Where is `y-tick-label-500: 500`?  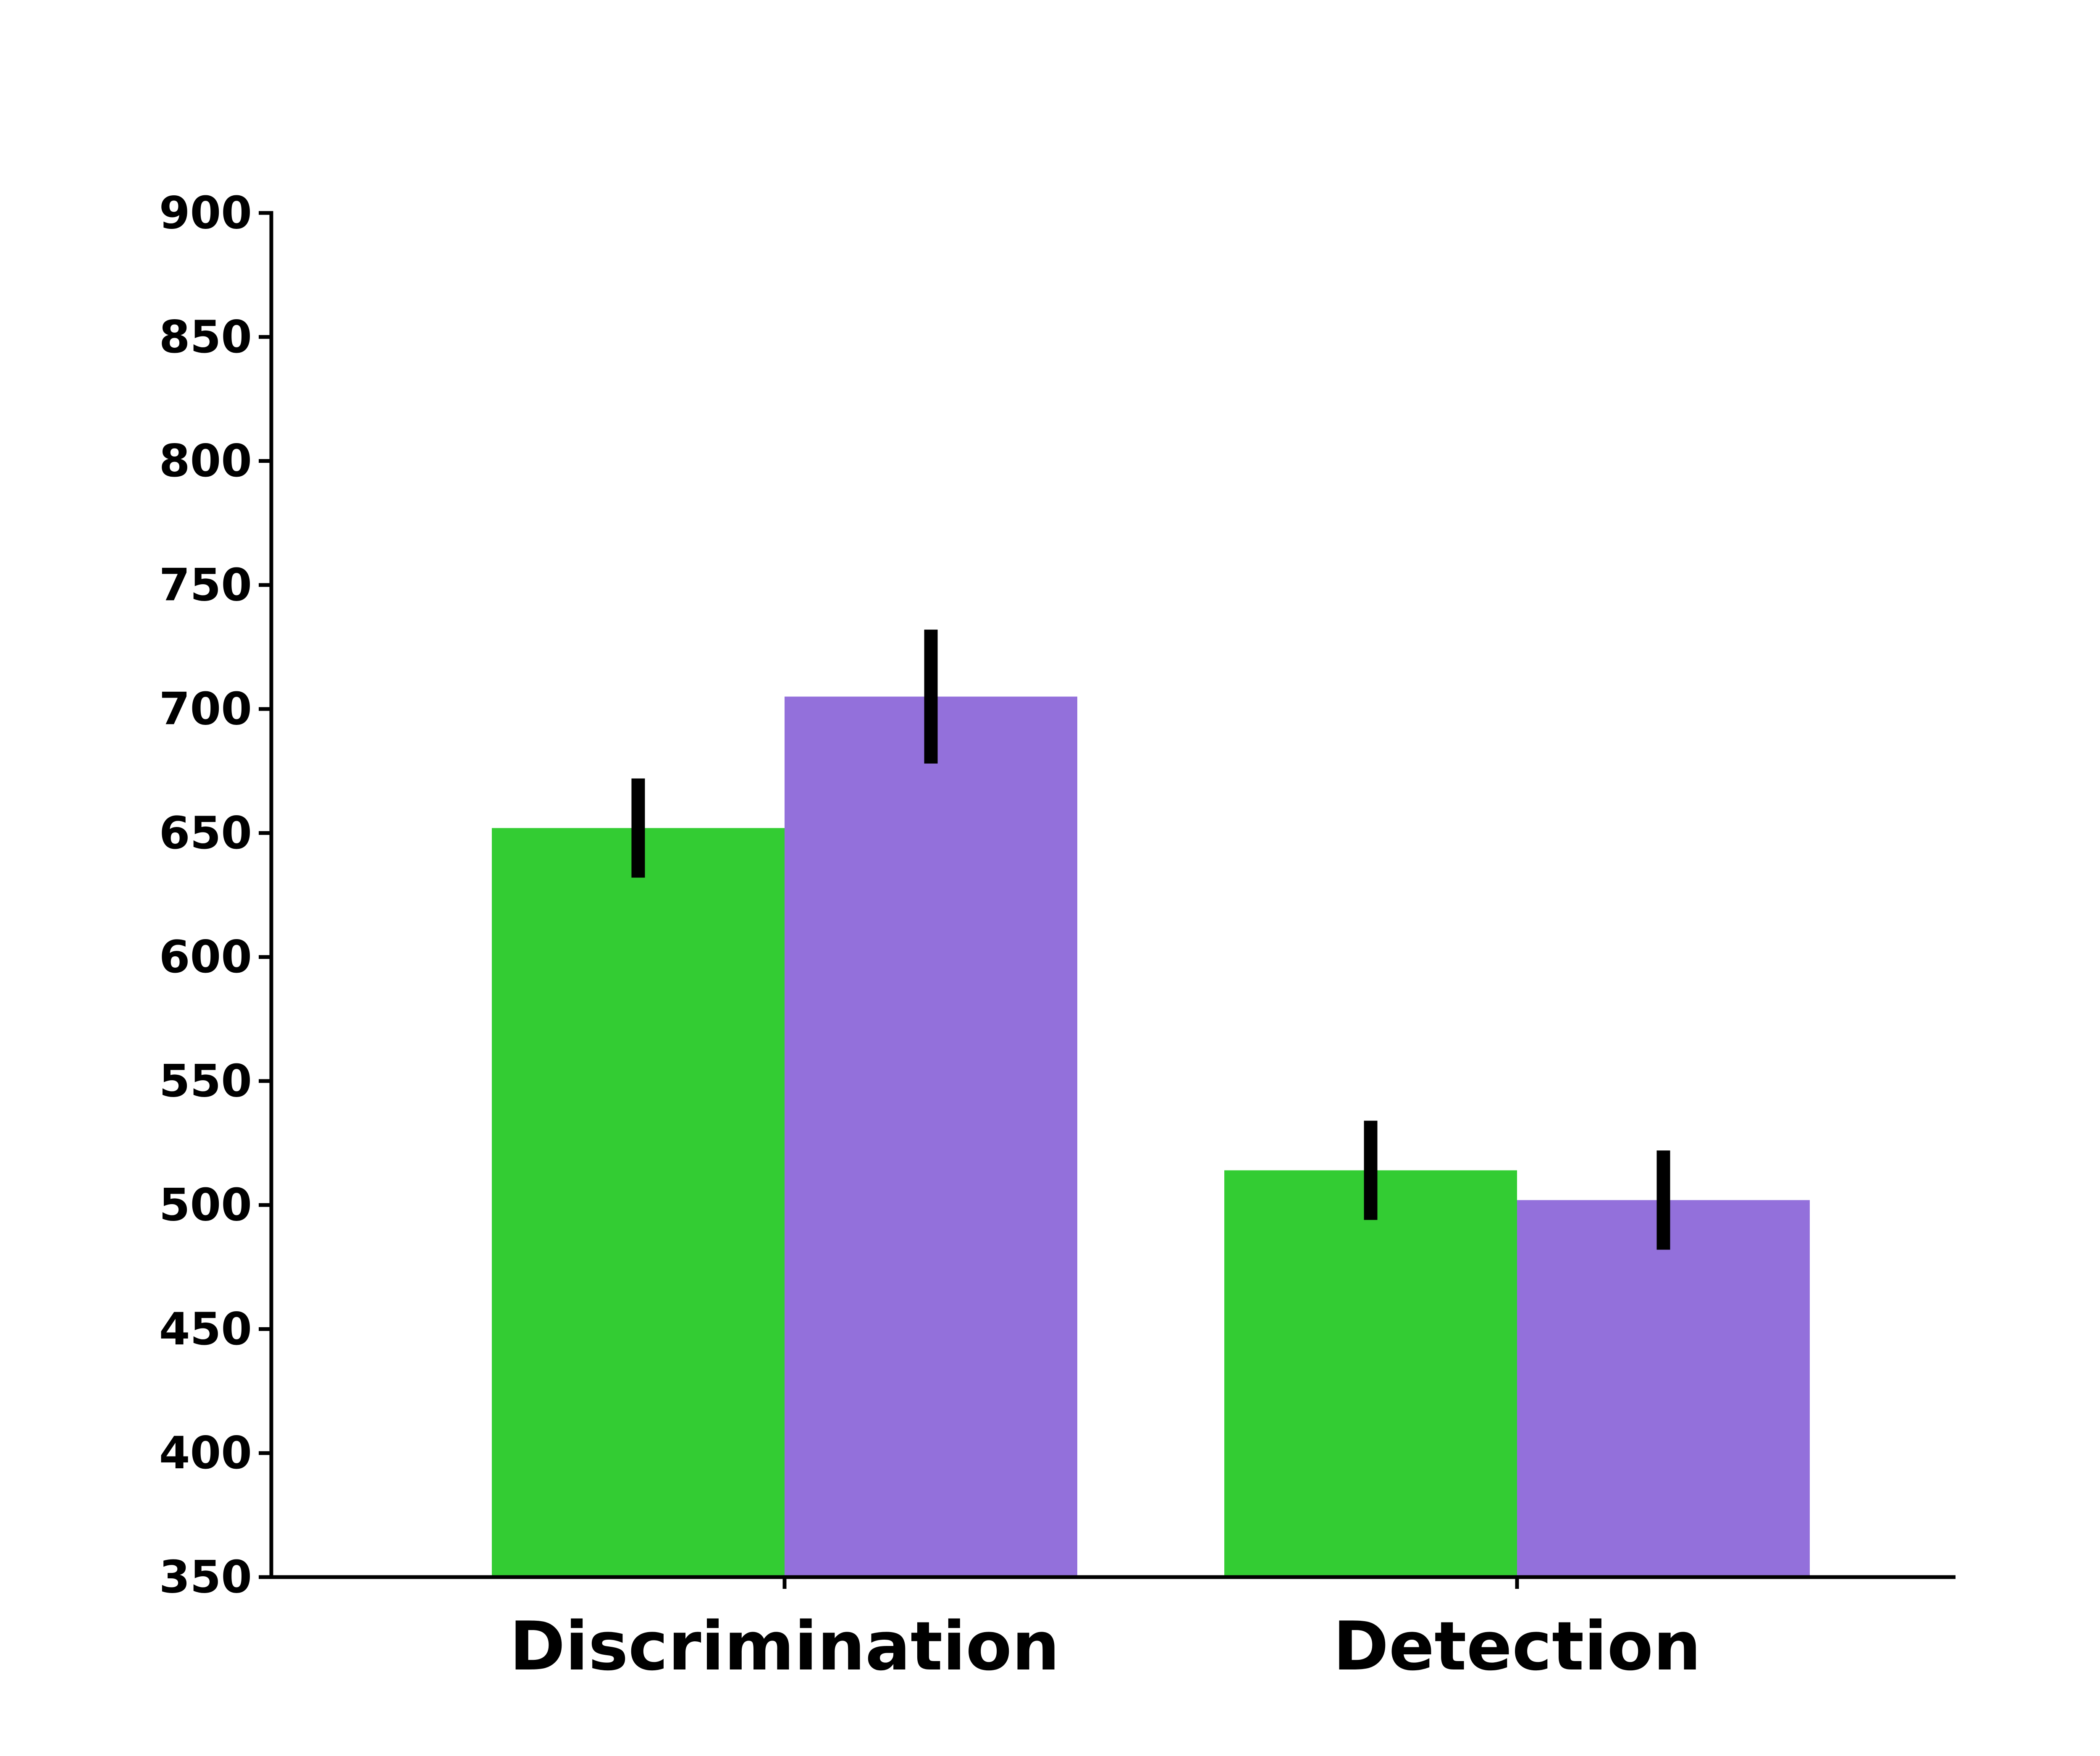 y-tick-label-500: 500 is located at coordinates (205, 1205).